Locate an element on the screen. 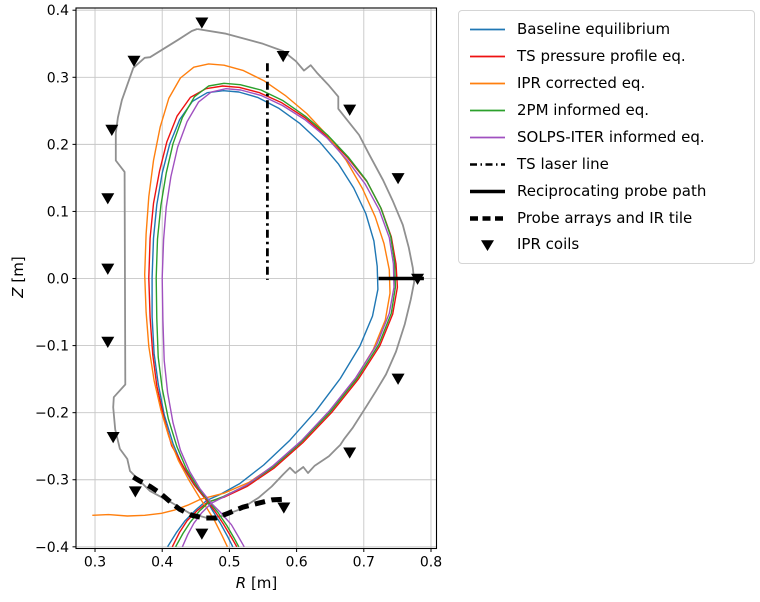  legend-label: TS pressure profile eq. is located at coordinates (601, 56).